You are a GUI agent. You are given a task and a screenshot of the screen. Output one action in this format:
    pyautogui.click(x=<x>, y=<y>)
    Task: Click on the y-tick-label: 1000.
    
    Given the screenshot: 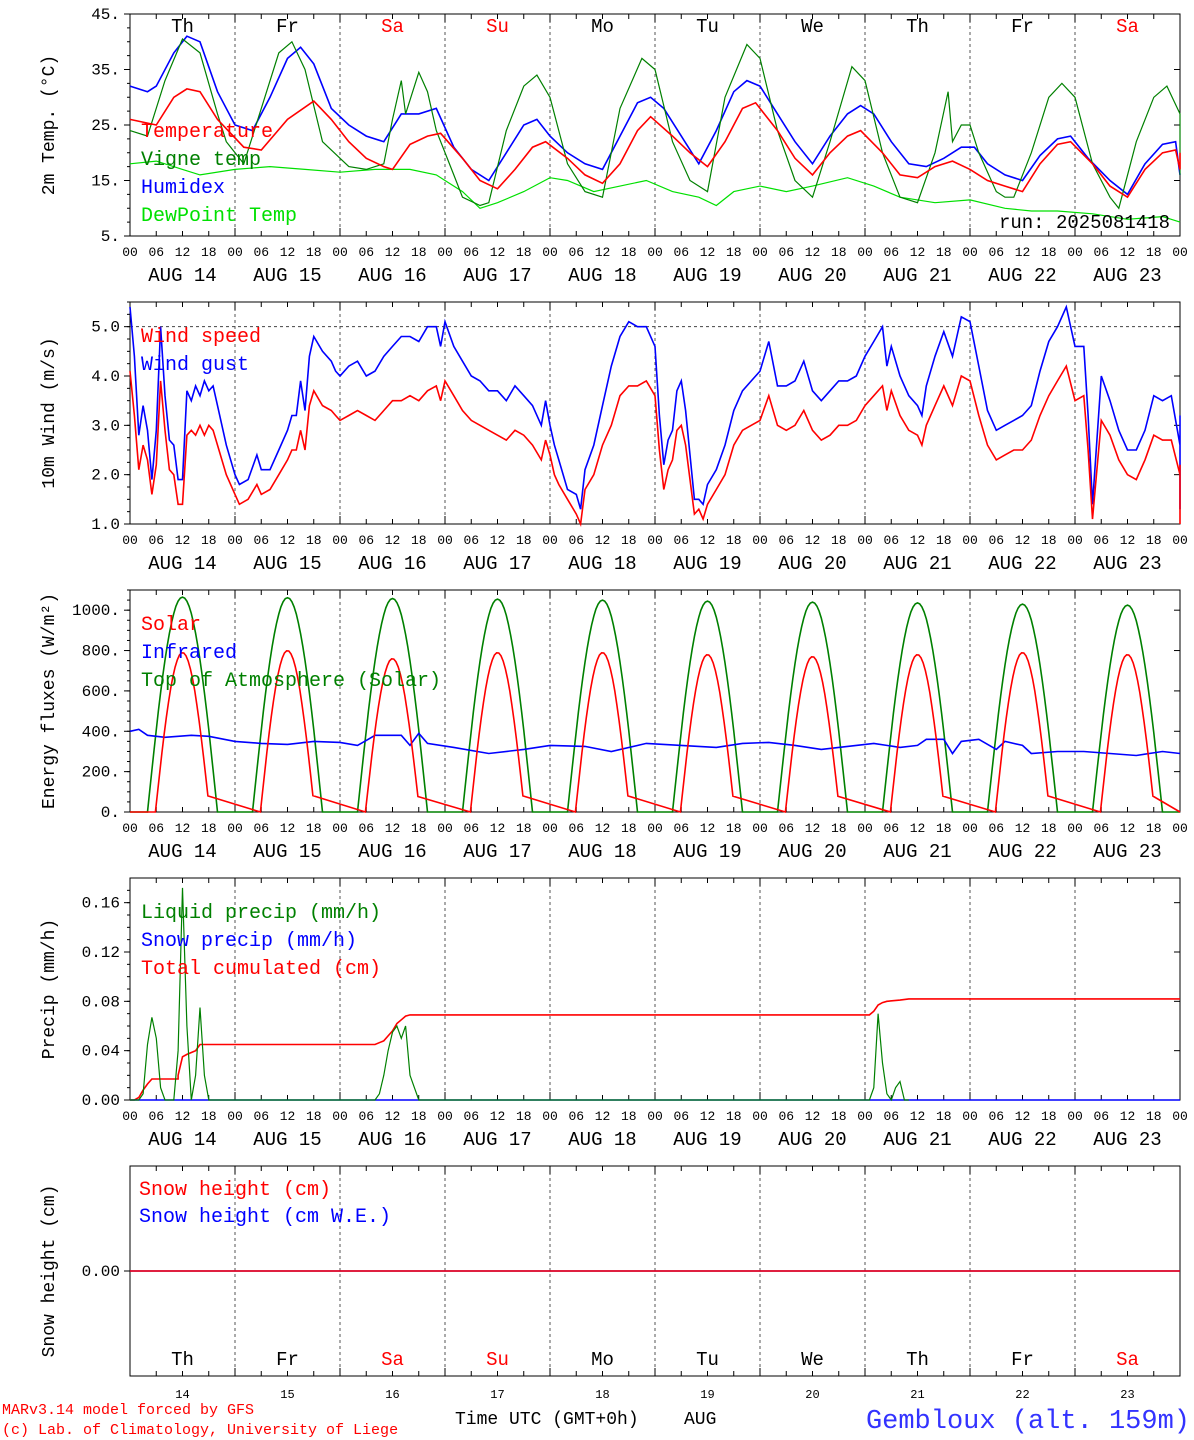 What is the action you would take?
    pyautogui.click(x=96, y=611)
    